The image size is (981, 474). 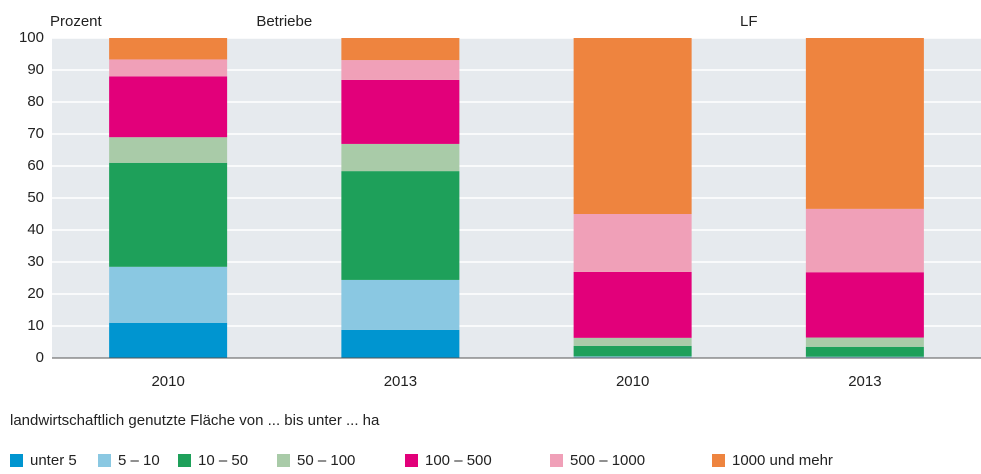 What do you see at coordinates (31, 37) in the screenshot?
I see `y-tick-label: 100` at bounding box center [31, 37].